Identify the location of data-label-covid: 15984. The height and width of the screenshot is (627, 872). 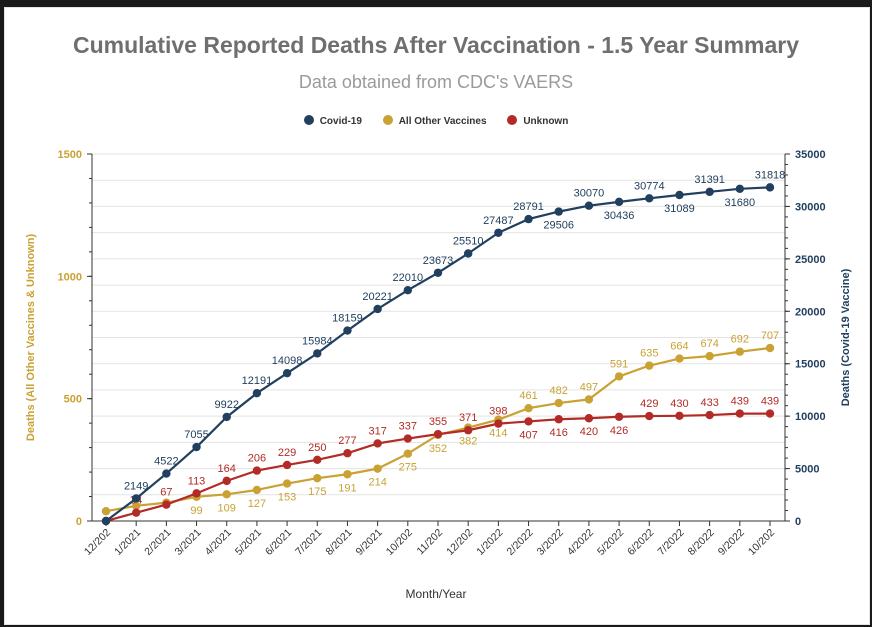
(317, 341).